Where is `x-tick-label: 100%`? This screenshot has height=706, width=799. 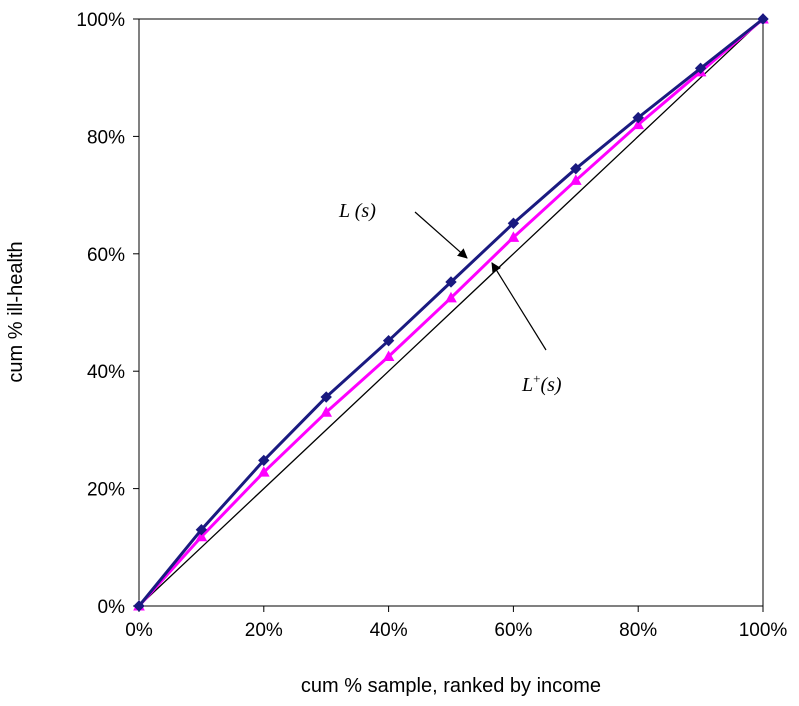
x-tick-label: 100% is located at coordinates (763, 630).